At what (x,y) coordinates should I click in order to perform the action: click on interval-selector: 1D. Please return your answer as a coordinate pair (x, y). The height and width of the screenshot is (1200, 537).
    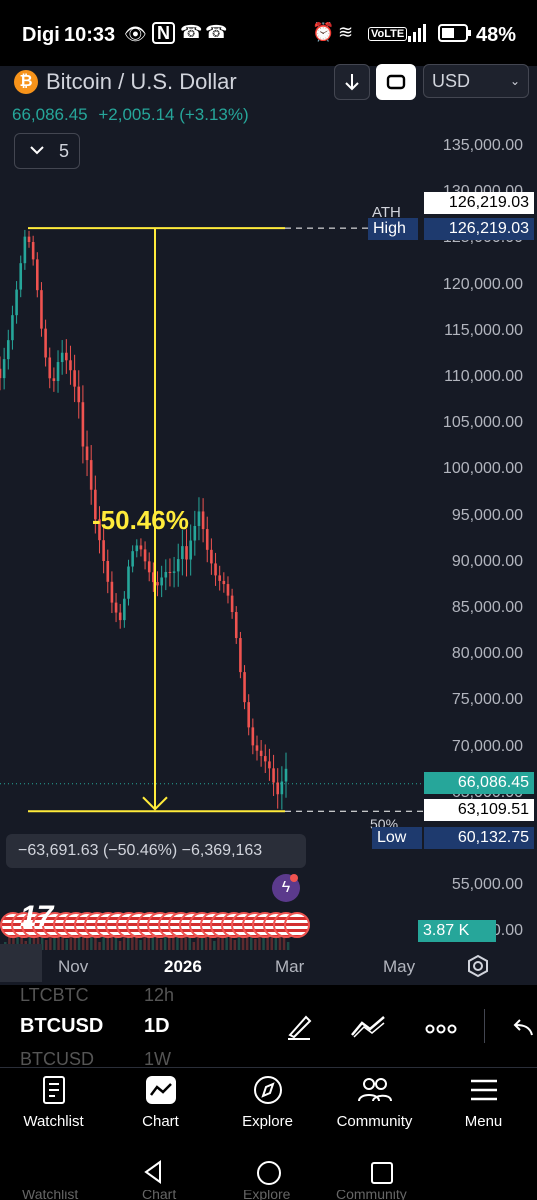
    Looking at the image, I should click on (157, 1026).